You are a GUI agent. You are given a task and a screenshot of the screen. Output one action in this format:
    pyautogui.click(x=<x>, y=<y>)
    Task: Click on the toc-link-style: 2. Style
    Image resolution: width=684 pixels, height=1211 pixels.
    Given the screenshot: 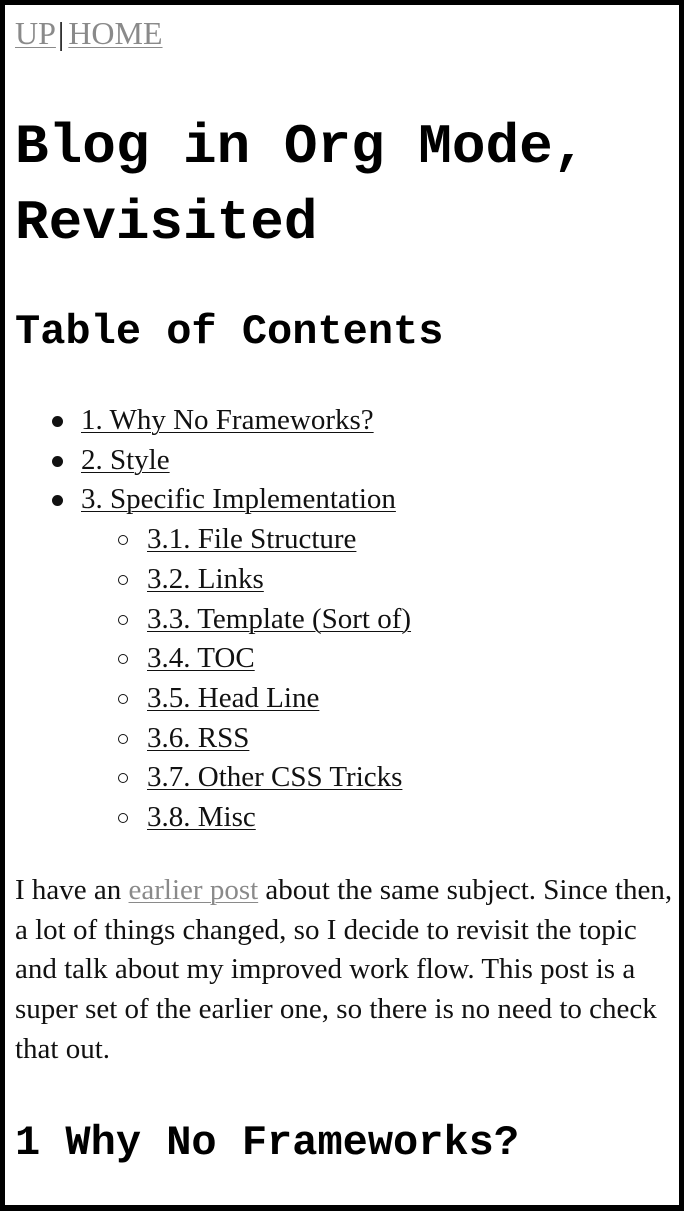 What is the action you would take?
    pyautogui.click(x=125, y=459)
    